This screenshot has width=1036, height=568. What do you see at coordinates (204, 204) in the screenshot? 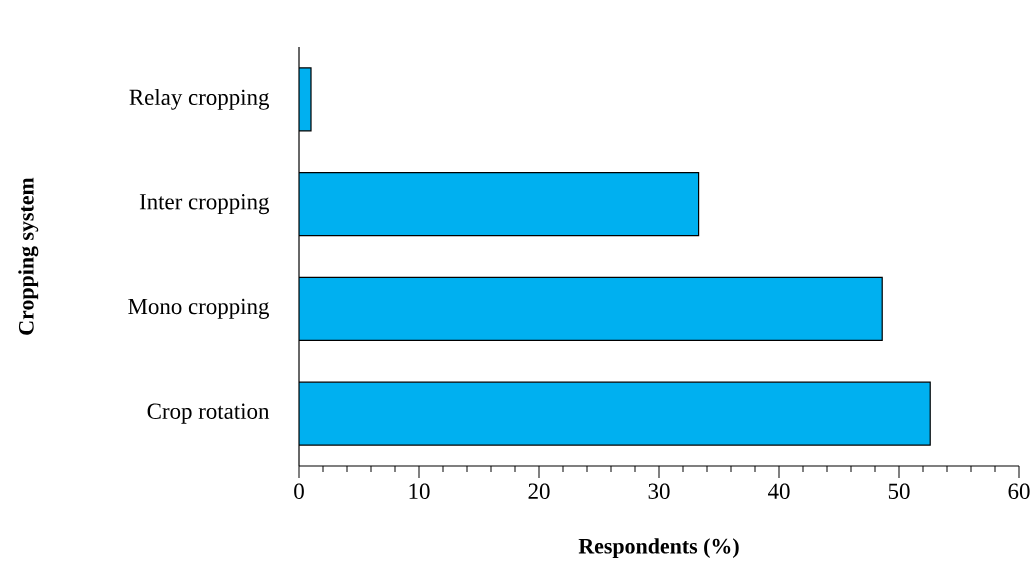
I see `y-tick-label: Inter cropping` at bounding box center [204, 204].